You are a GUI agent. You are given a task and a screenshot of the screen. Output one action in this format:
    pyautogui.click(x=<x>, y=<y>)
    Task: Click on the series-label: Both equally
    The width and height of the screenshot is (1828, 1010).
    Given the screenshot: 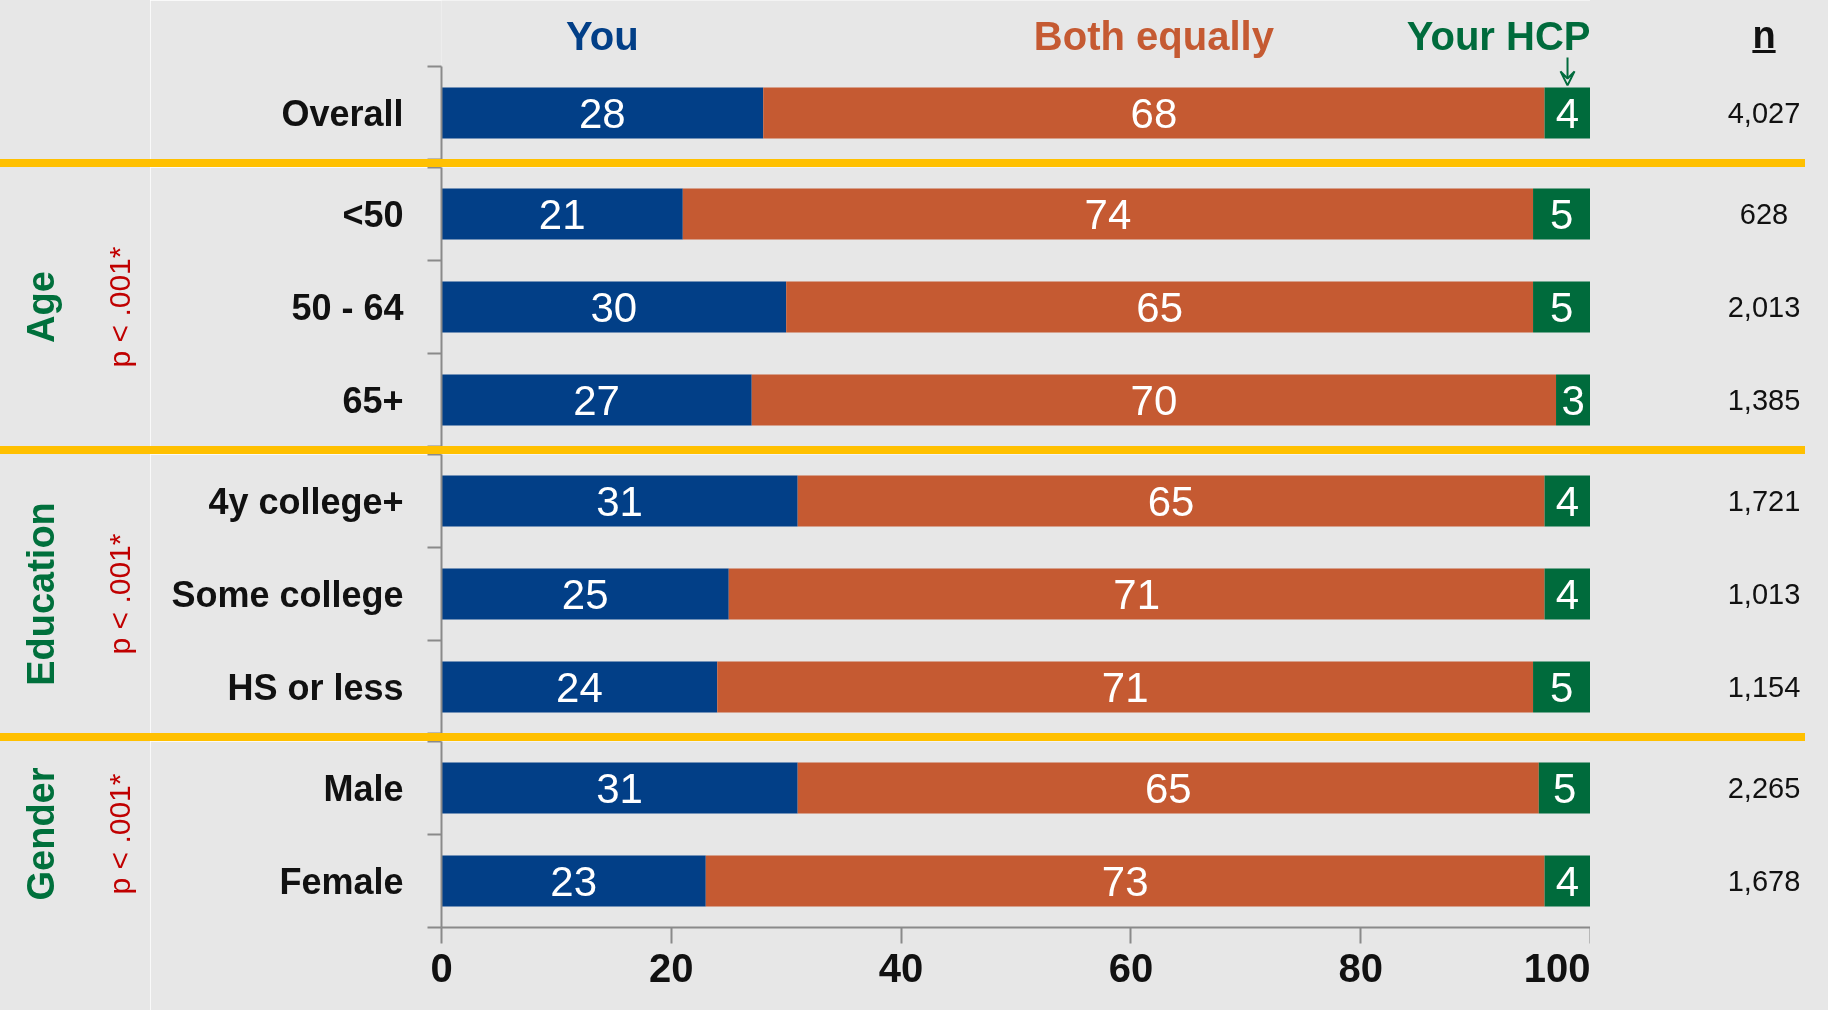 What is the action you would take?
    pyautogui.click(x=1154, y=35)
    